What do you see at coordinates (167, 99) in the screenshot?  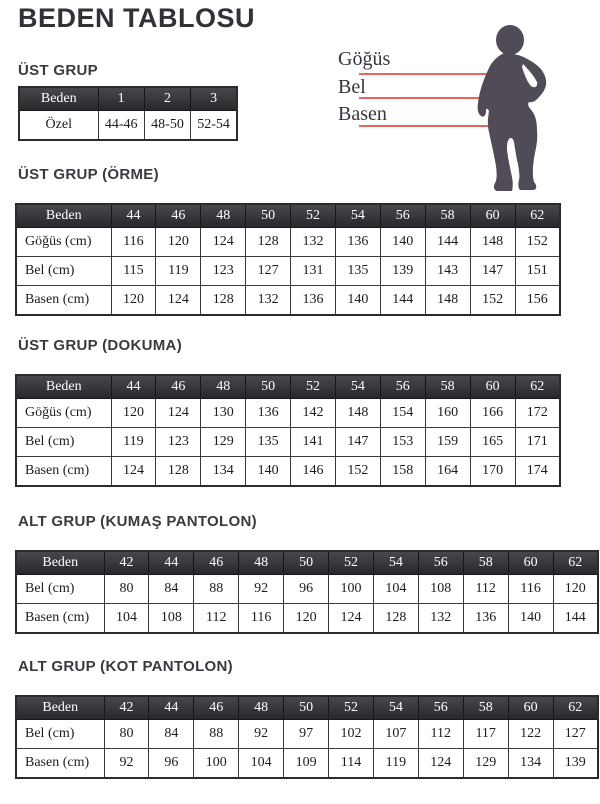 I see `table-header-cell: 2` at bounding box center [167, 99].